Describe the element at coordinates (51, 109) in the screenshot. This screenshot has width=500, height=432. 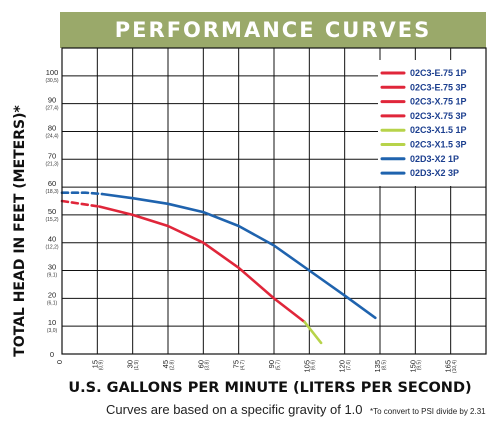
I see `y-tick-sub: (27,4)` at that location.